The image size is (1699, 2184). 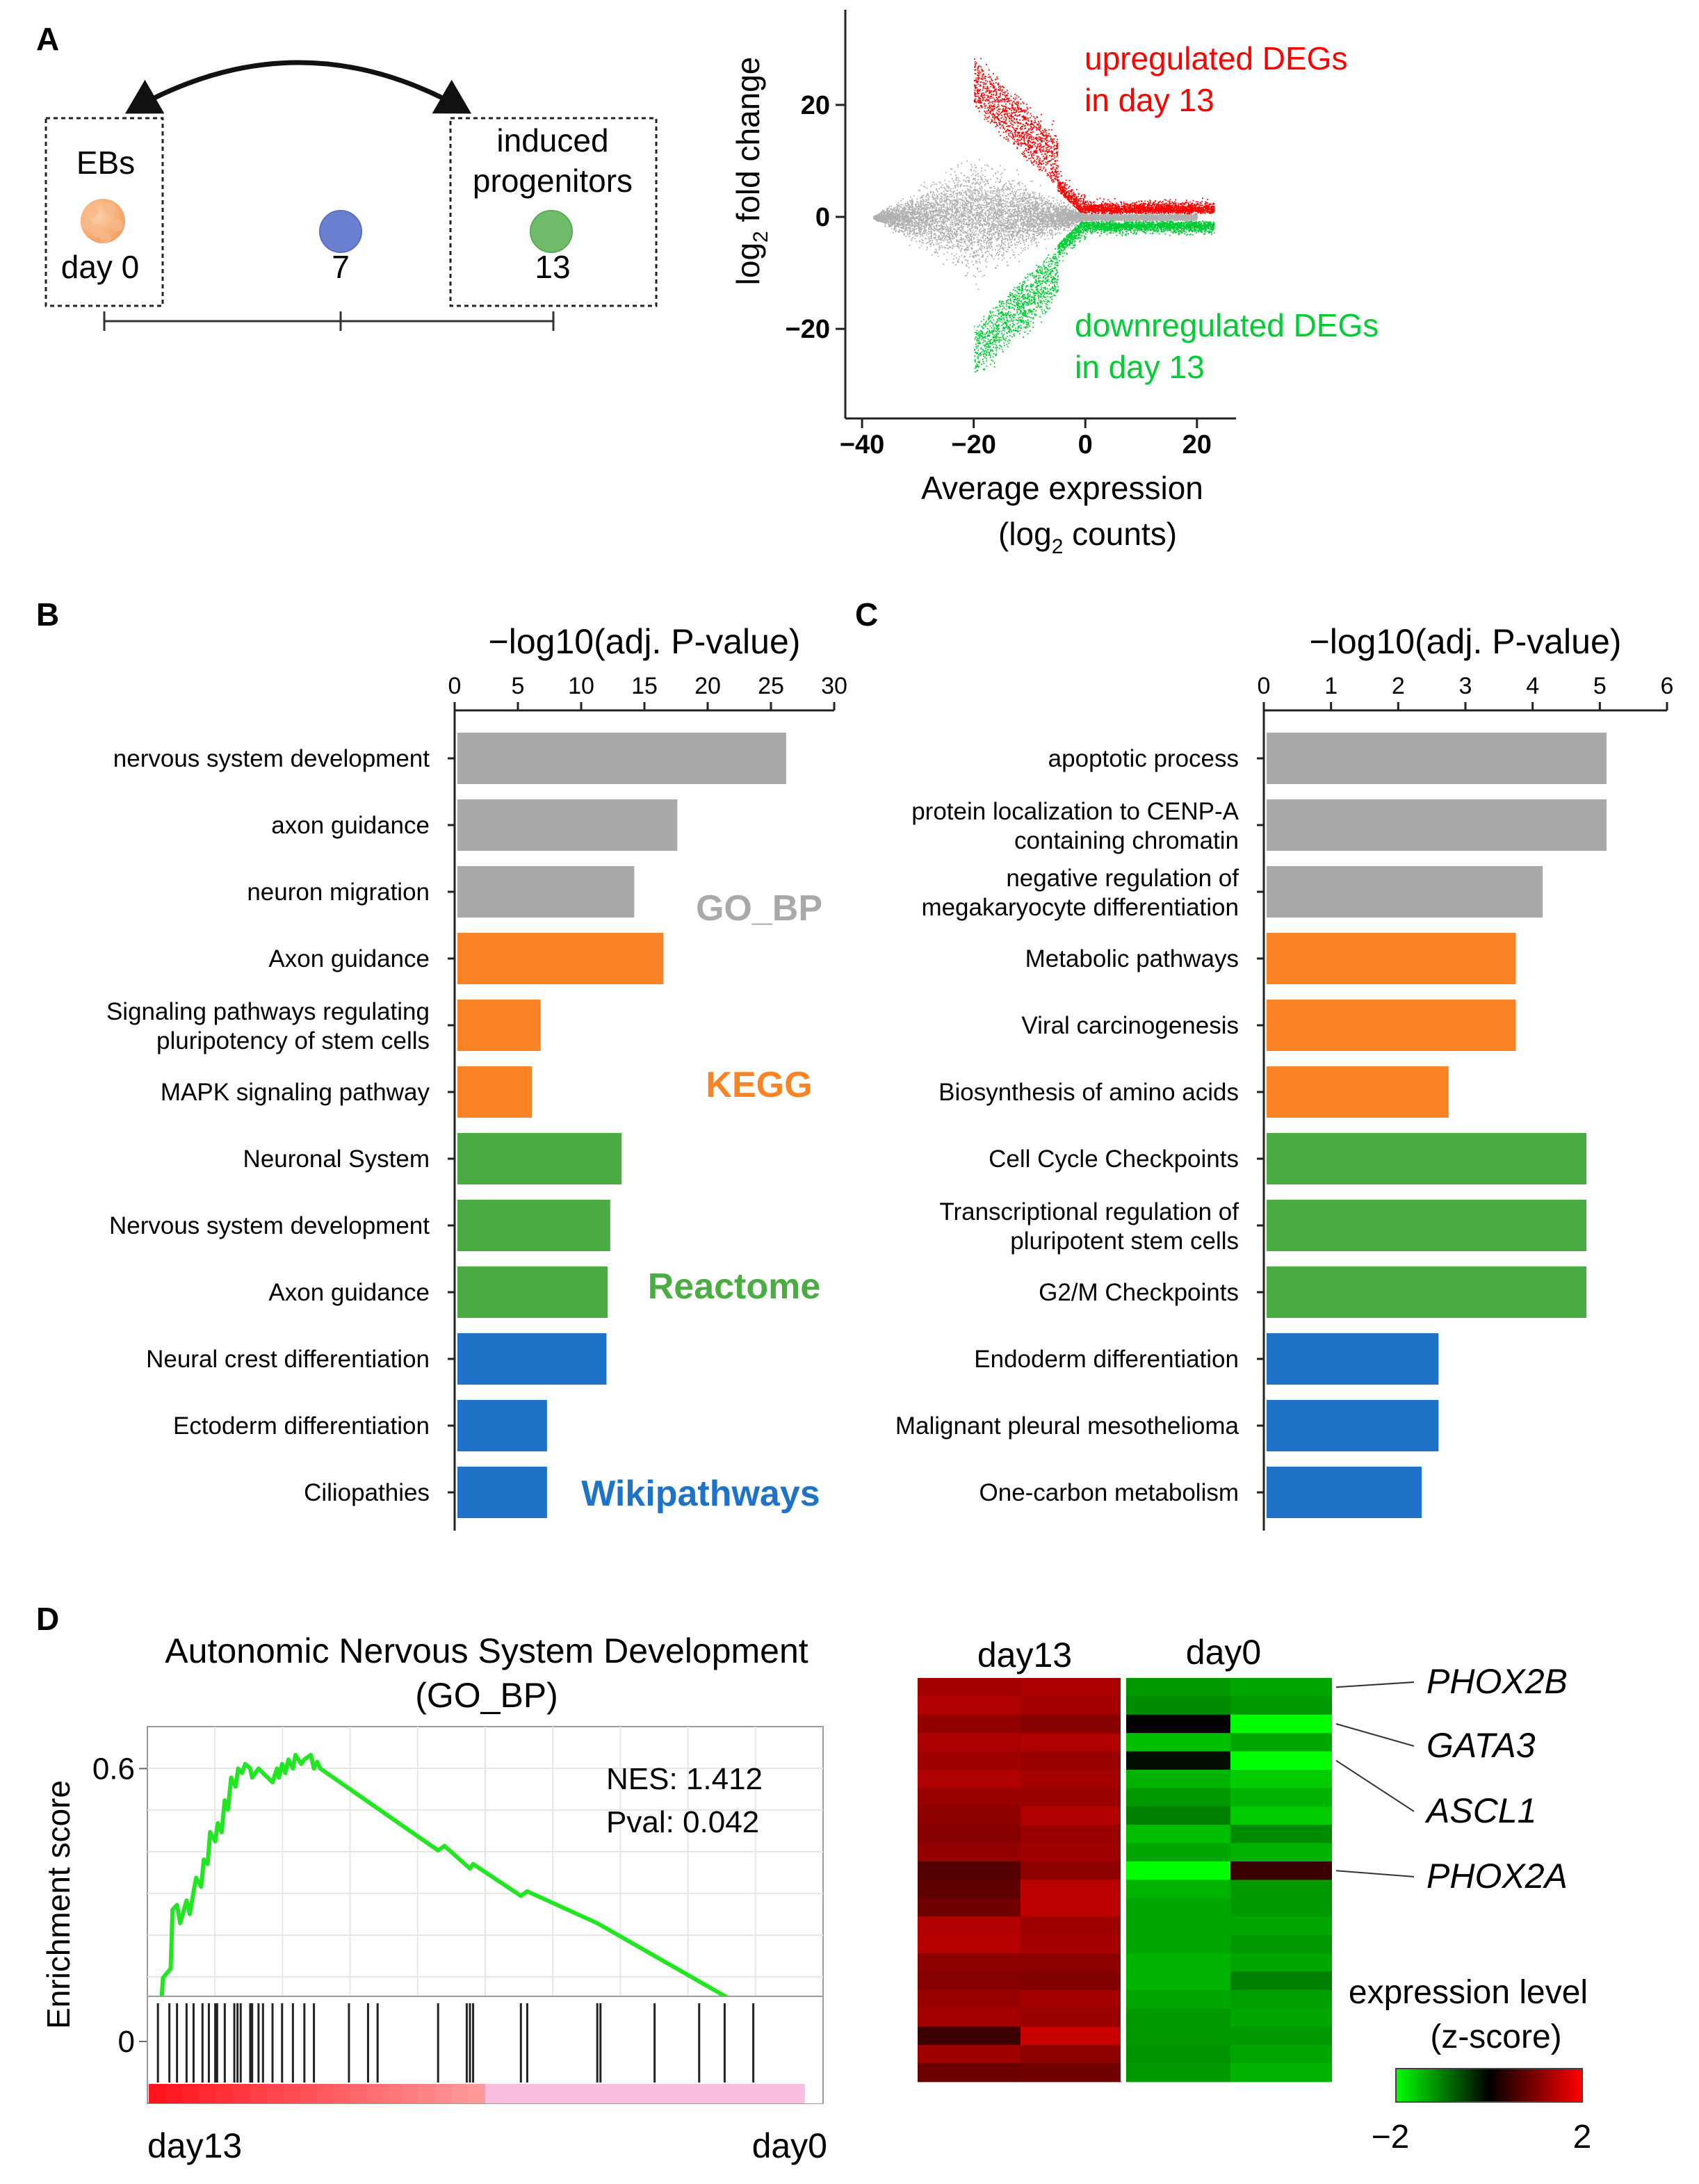 What do you see at coordinates (751, 171) in the screenshot?
I see `ma-ylabel: log2 fold change` at bounding box center [751, 171].